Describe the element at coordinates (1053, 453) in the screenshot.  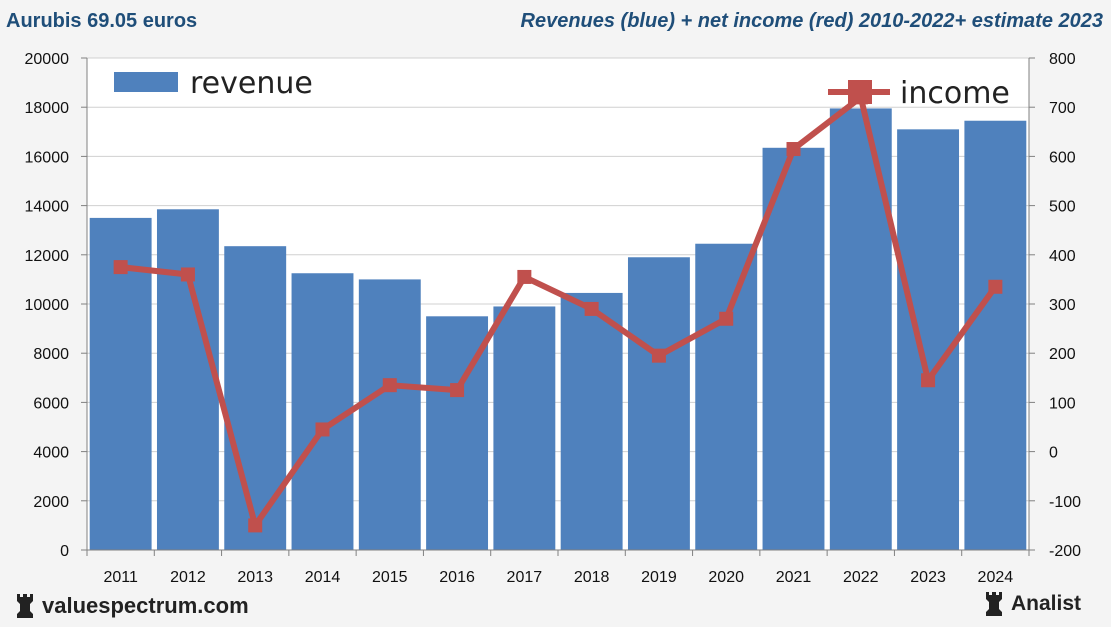
I see `y-right-tick-label: 0` at that location.